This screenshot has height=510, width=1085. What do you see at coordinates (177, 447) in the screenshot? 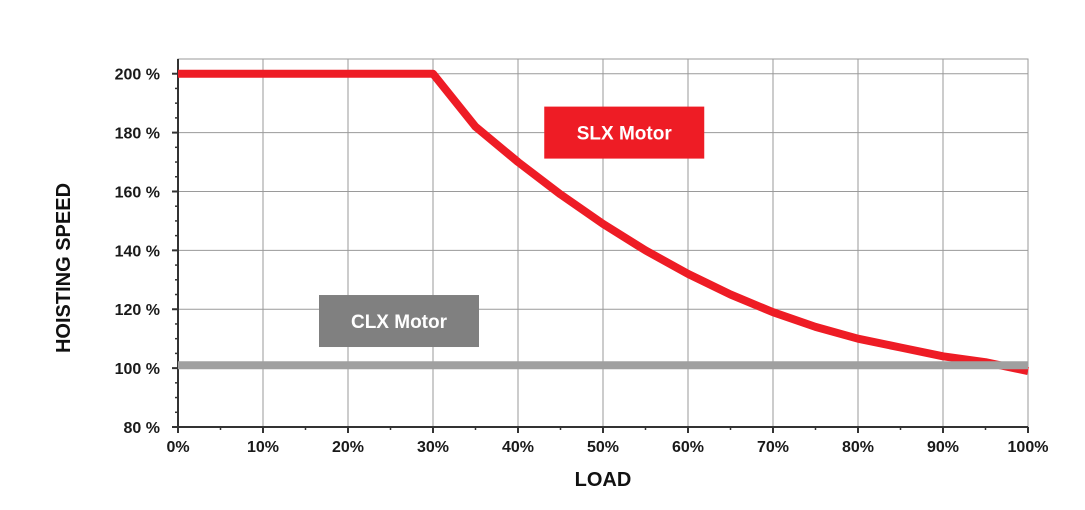
I see `x-tick-label: 0%` at bounding box center [177, 447].